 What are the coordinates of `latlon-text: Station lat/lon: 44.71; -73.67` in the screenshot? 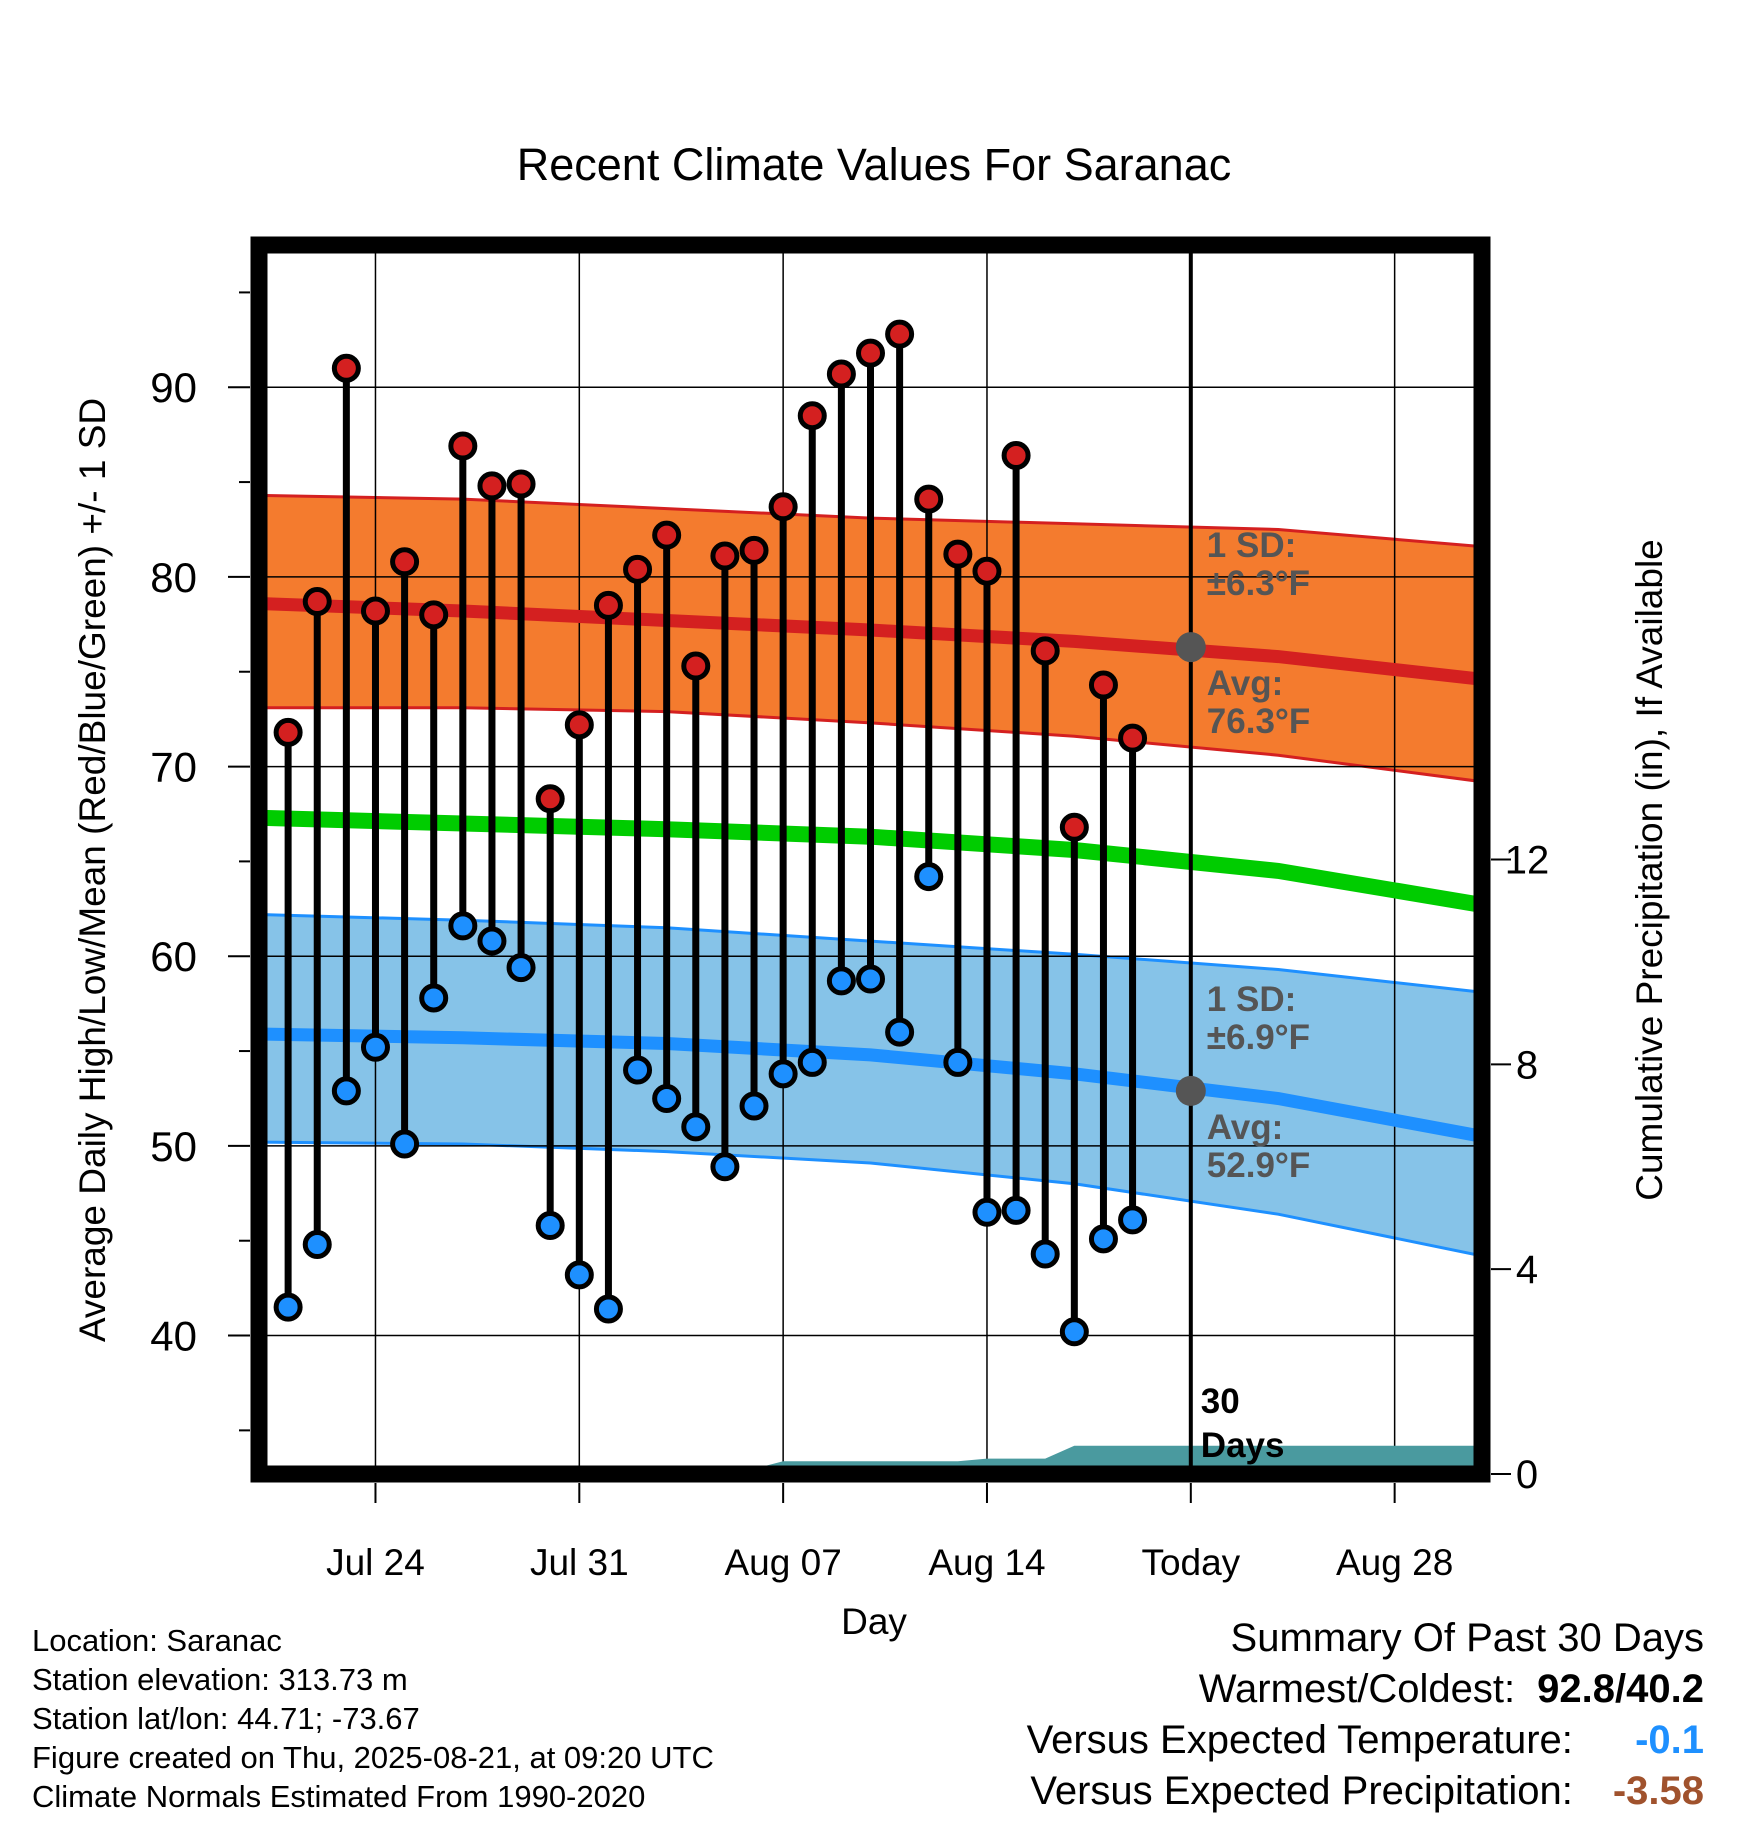 It's located at (226, 1718).